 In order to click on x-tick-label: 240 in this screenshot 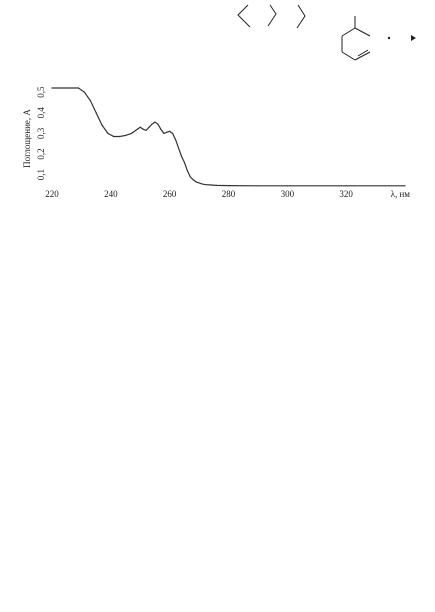, I will do `click(111, 194)`.